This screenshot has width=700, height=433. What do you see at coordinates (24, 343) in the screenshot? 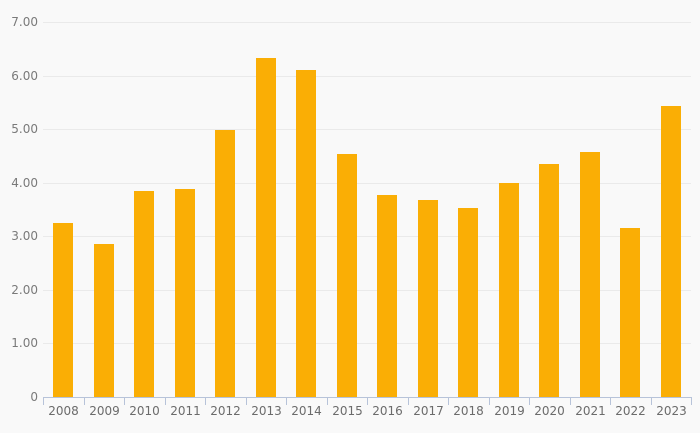
I see `y-axis-label: 1.00` at bounding box center [24, 343].